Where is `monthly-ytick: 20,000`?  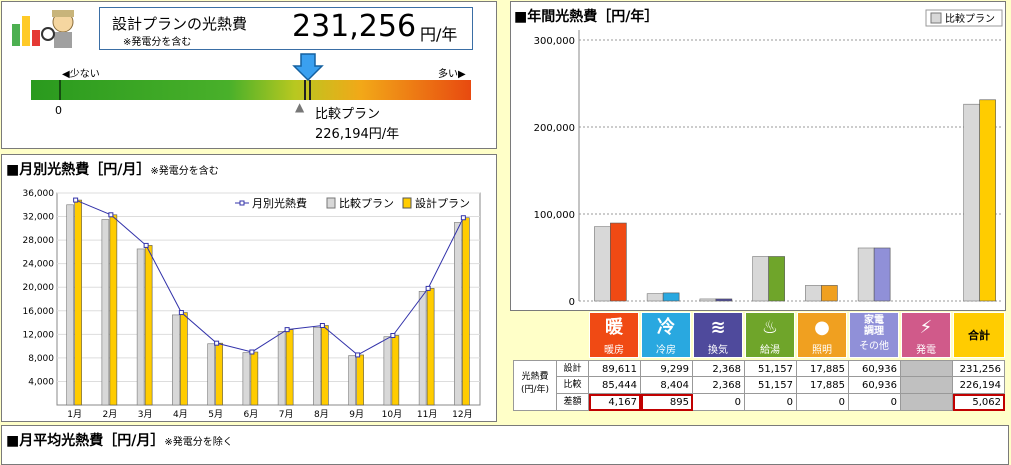 monthly-ytick: 20,000 is located at coordinates (39, 288).